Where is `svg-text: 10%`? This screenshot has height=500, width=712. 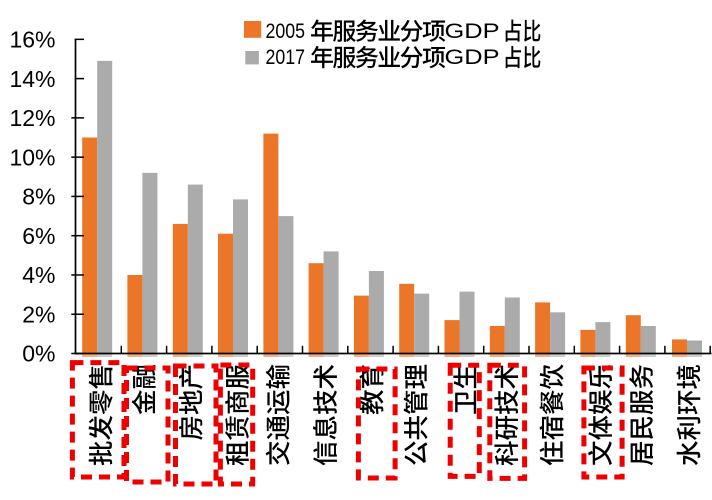
svg-text: 10% is located at coordinates (32, 157).